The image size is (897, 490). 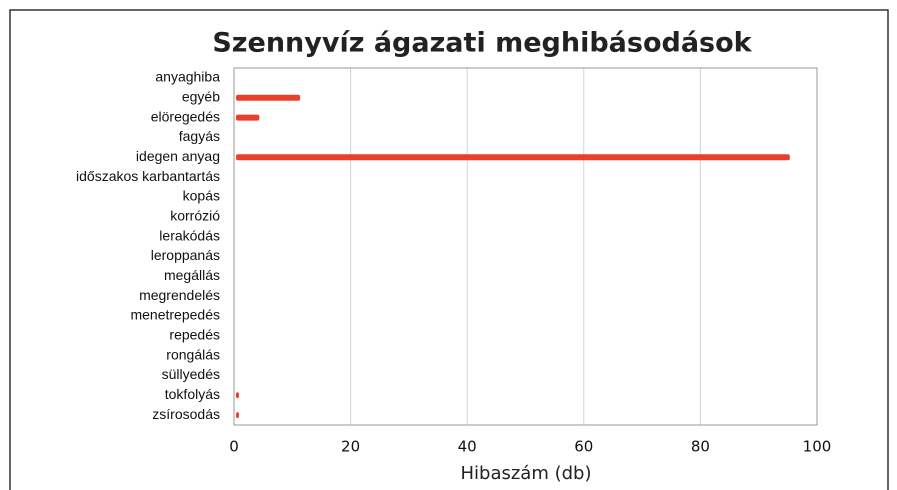 I want to click on y-tick-label: idegen anyag, so click(x=178, y=156).